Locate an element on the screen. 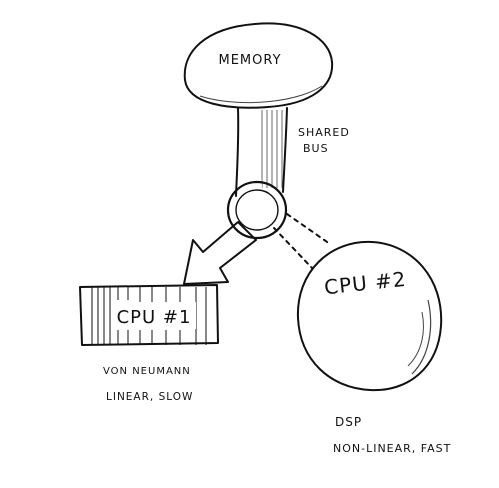  cpu2-node: CPU #2 DSP NON-LINEAR, FAST is located at coordinates (373, 347).